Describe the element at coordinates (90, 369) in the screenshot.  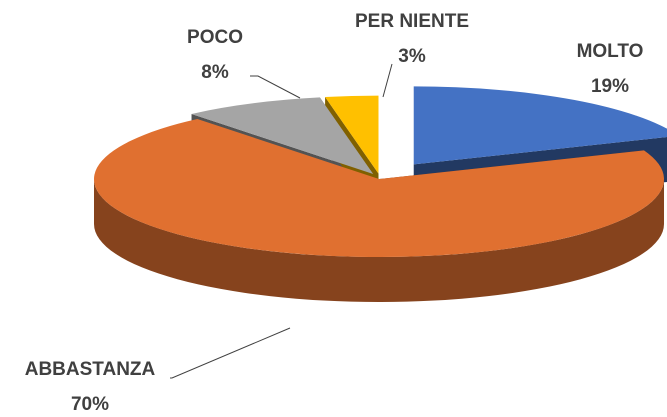
I see `data-label-name: ABBASTANZA` at that location.